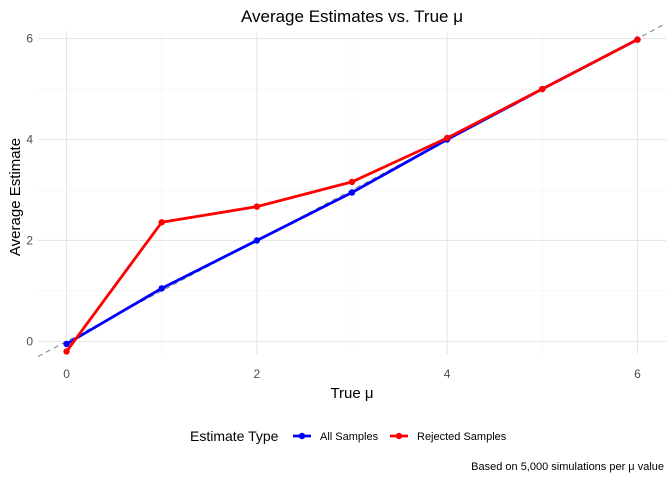 The height and width of the screenshot is (485, 672). What do you see at coordinates (15, 197) in the screenshot?
I see `y-axis-label: Average Estimate` at bounding box center [15, 197].